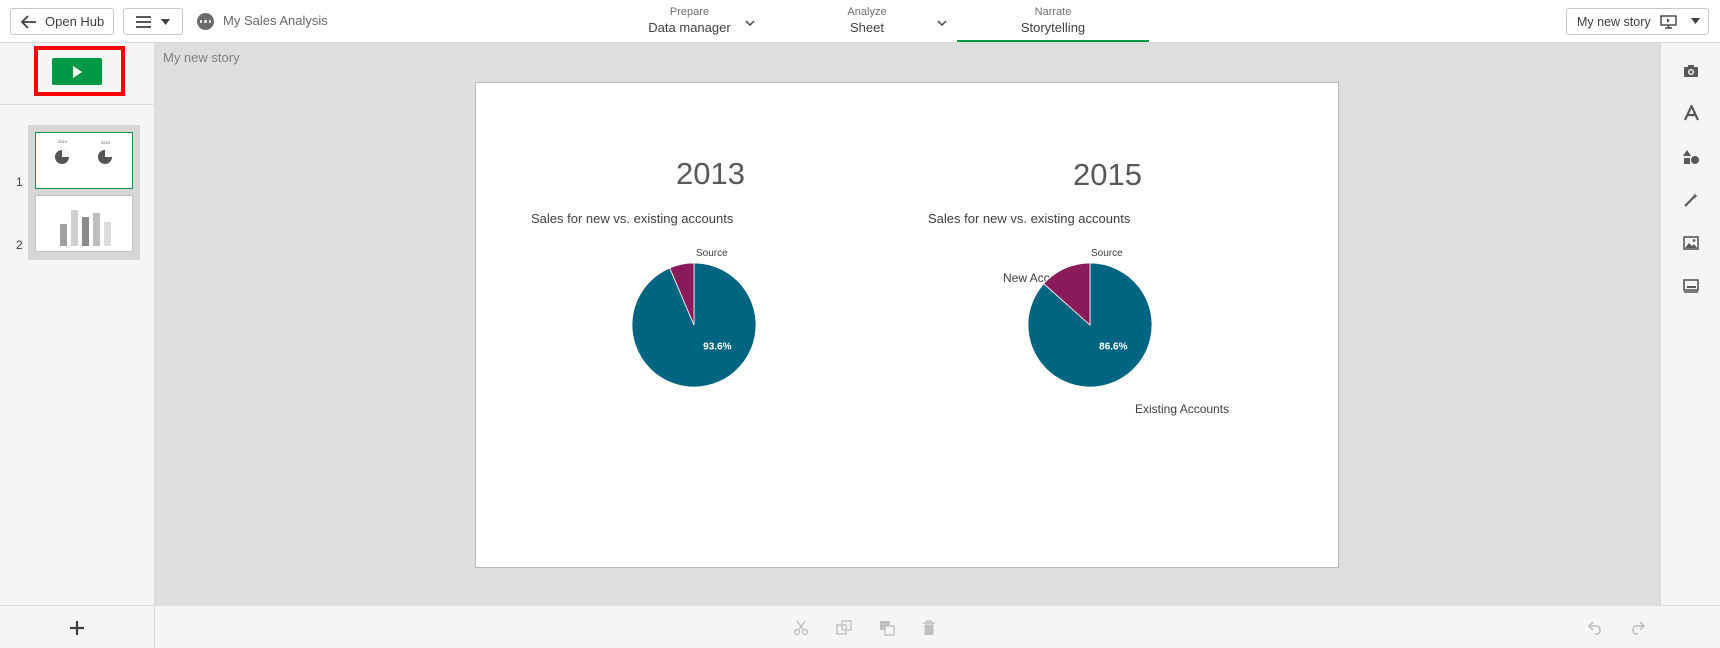 Image resolution: width=1720 pixels, height=648 pixels. Describe the element at coordinates (844, 628) in the screenshot. I see `copy-icon` at that location.